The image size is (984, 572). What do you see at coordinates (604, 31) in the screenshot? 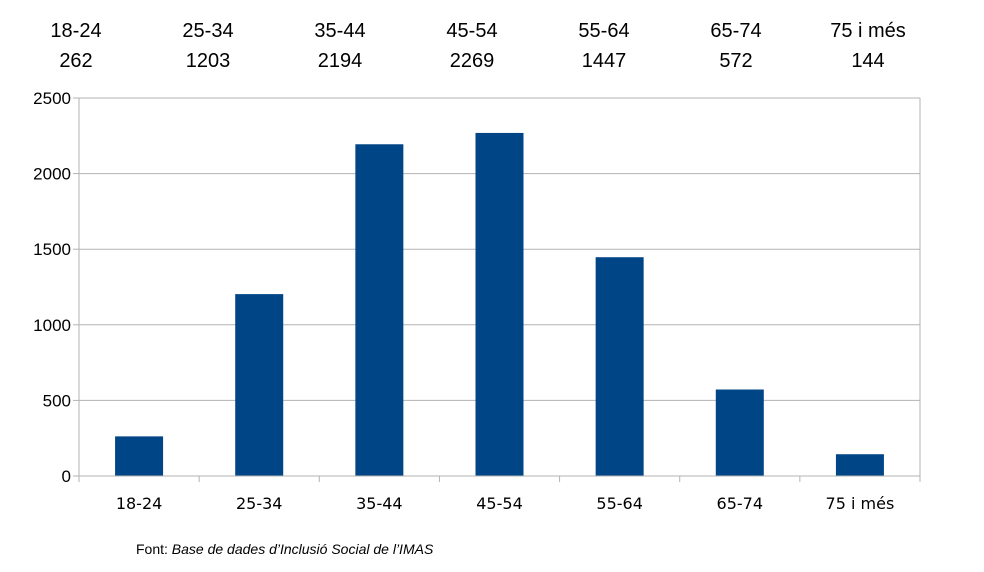
I see `summary-category: 55-64` at bounding box center [604, 31].